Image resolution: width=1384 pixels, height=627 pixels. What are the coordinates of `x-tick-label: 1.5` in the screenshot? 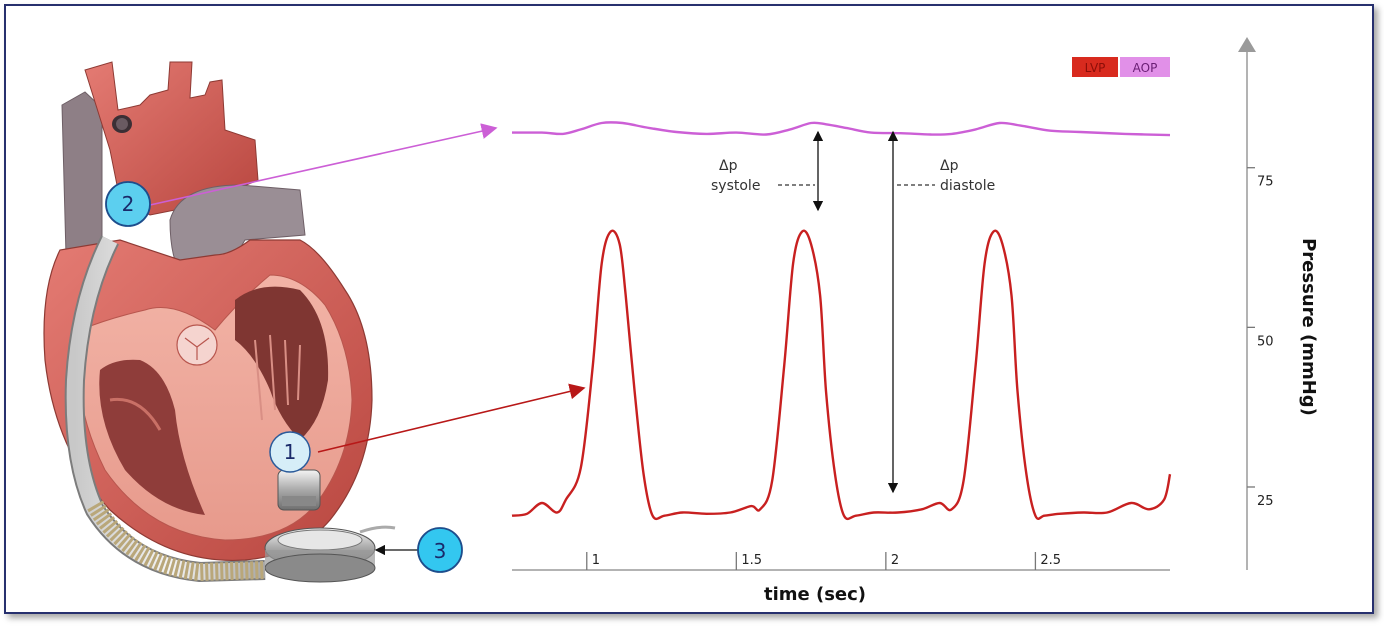 It's located at (751, 560).